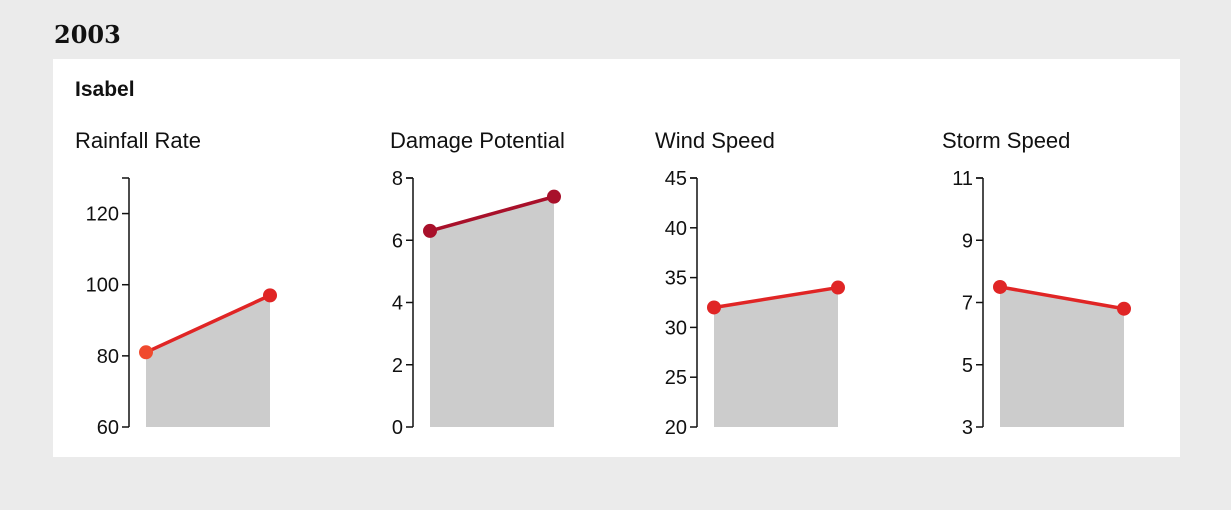 This screenshot has width=1231, height=510. I want to click on rainfall-rate-title: Rainfall Rate, so click(138, 140).